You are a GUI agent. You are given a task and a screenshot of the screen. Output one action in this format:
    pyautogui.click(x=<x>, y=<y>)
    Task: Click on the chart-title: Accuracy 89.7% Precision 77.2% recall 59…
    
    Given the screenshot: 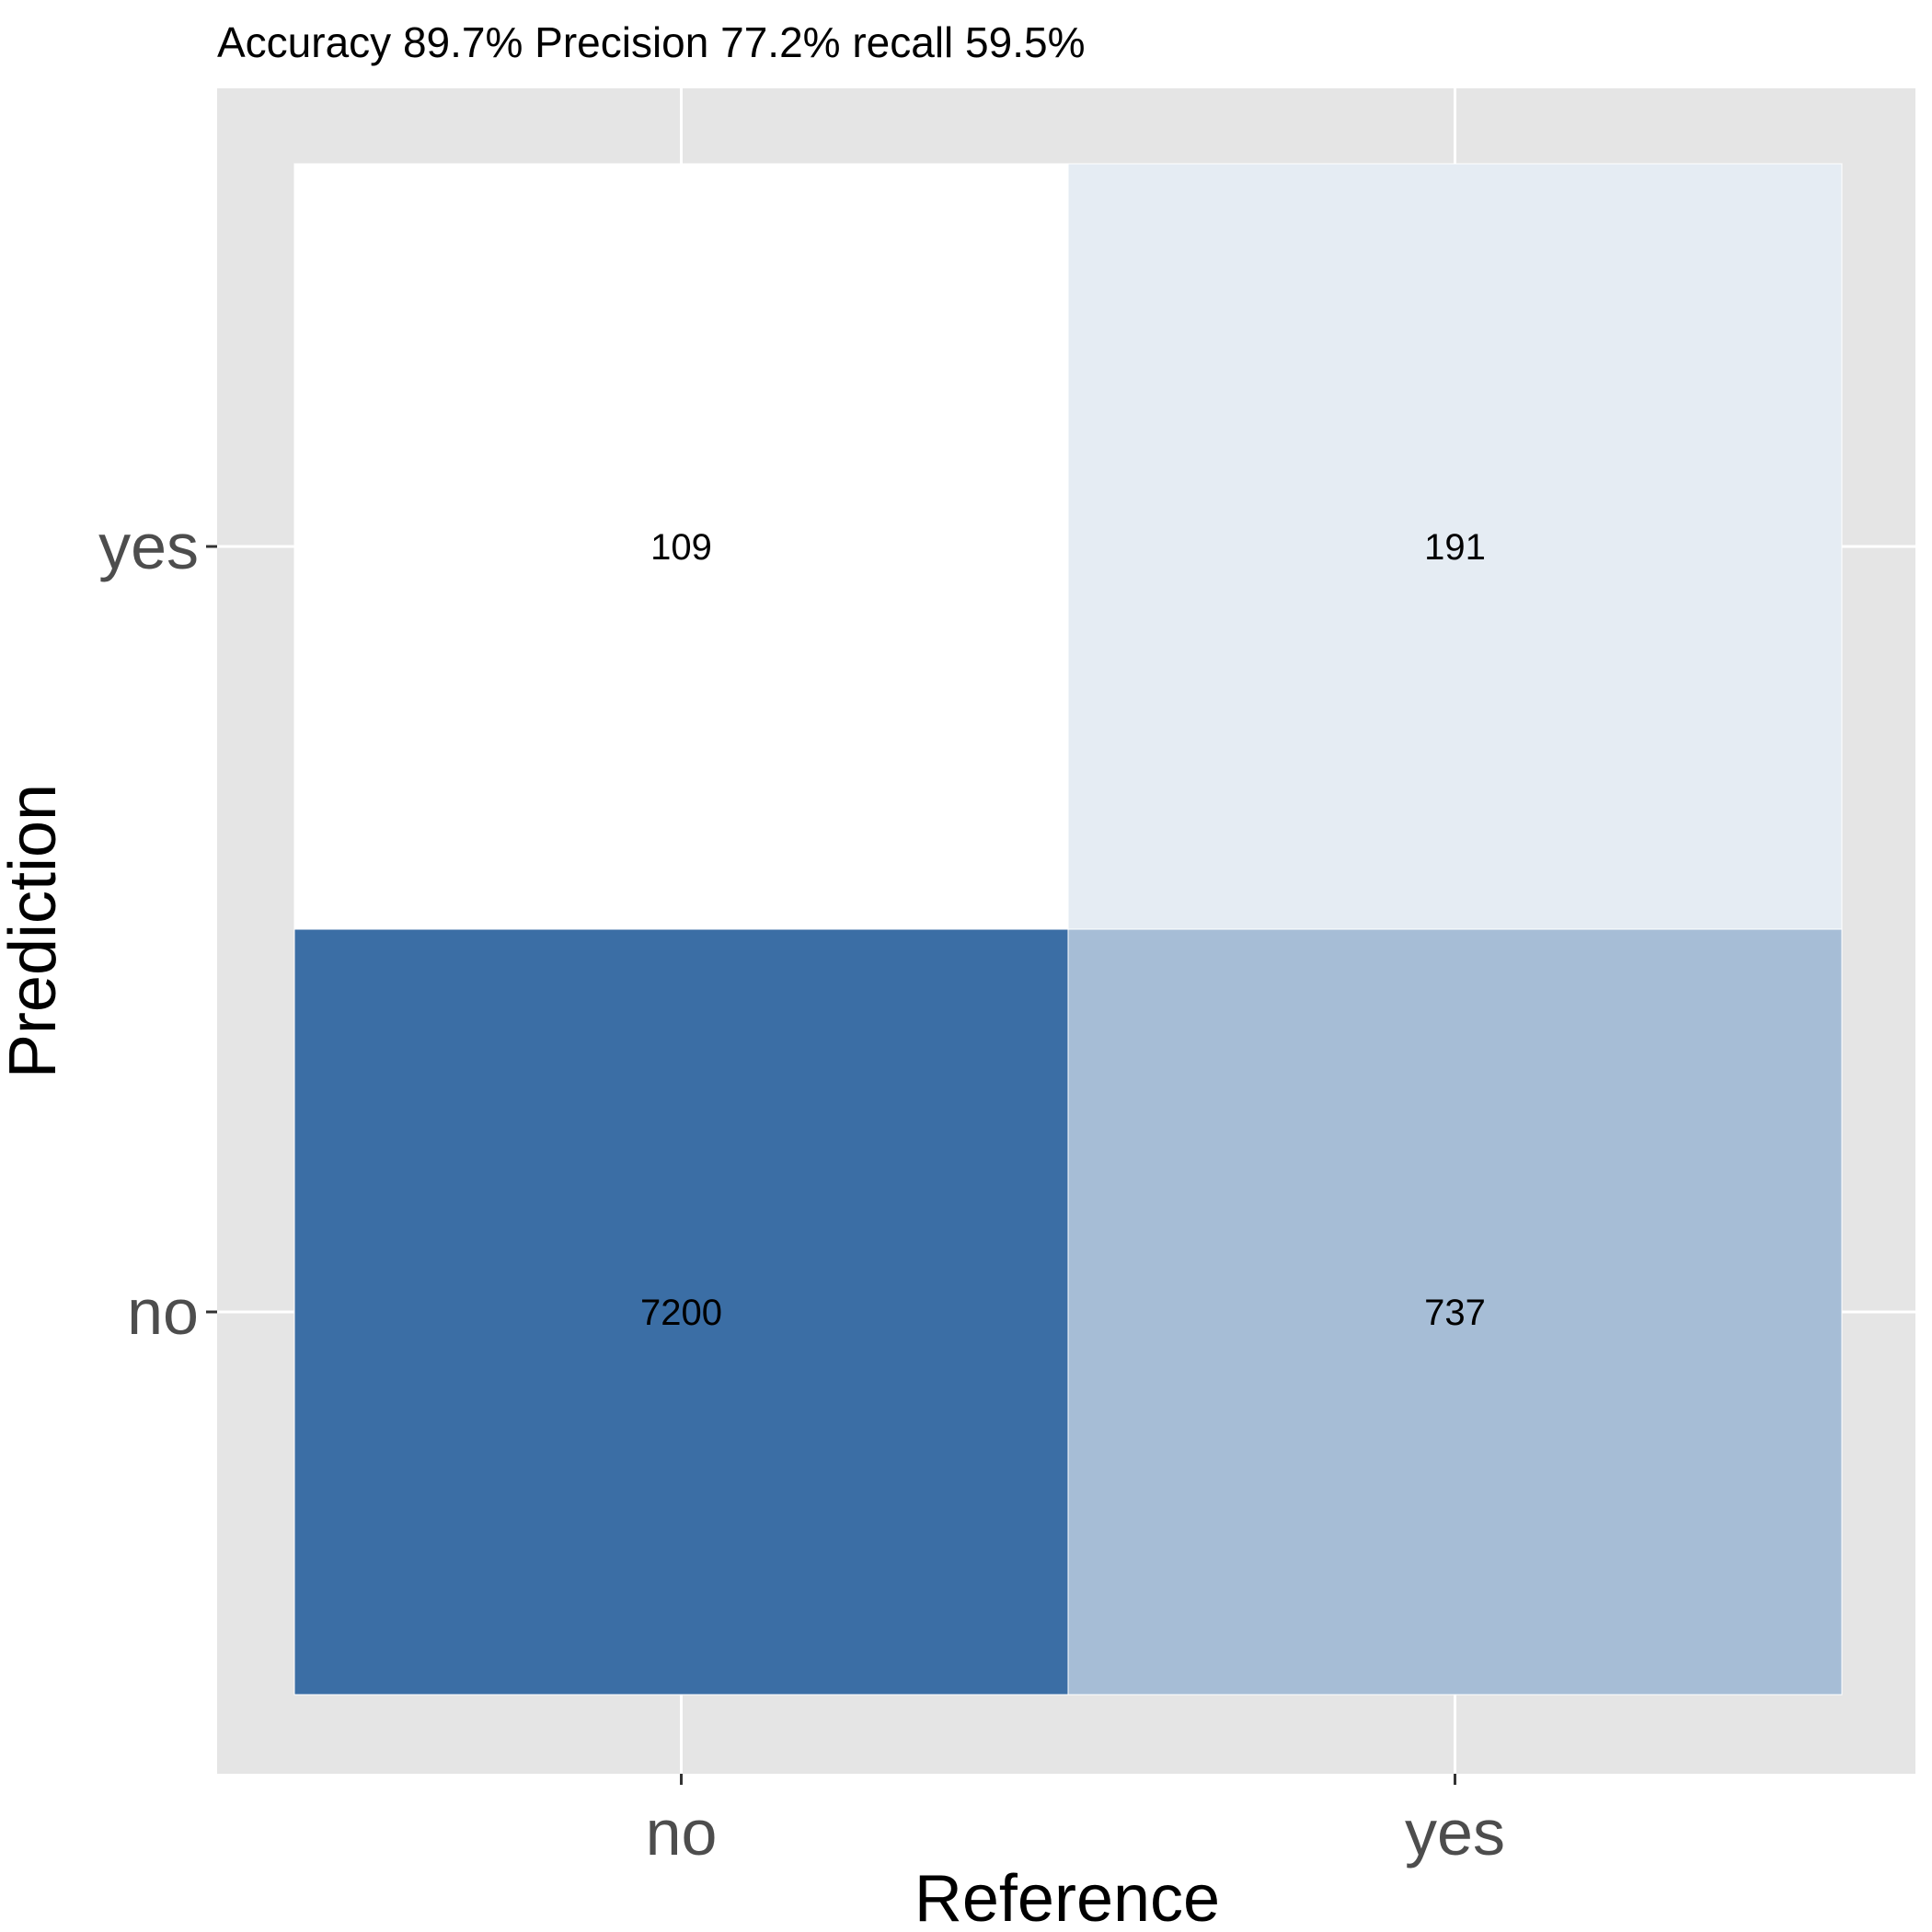 What is the action you would take?
    pyautogui.click(x=651, y=42)
    